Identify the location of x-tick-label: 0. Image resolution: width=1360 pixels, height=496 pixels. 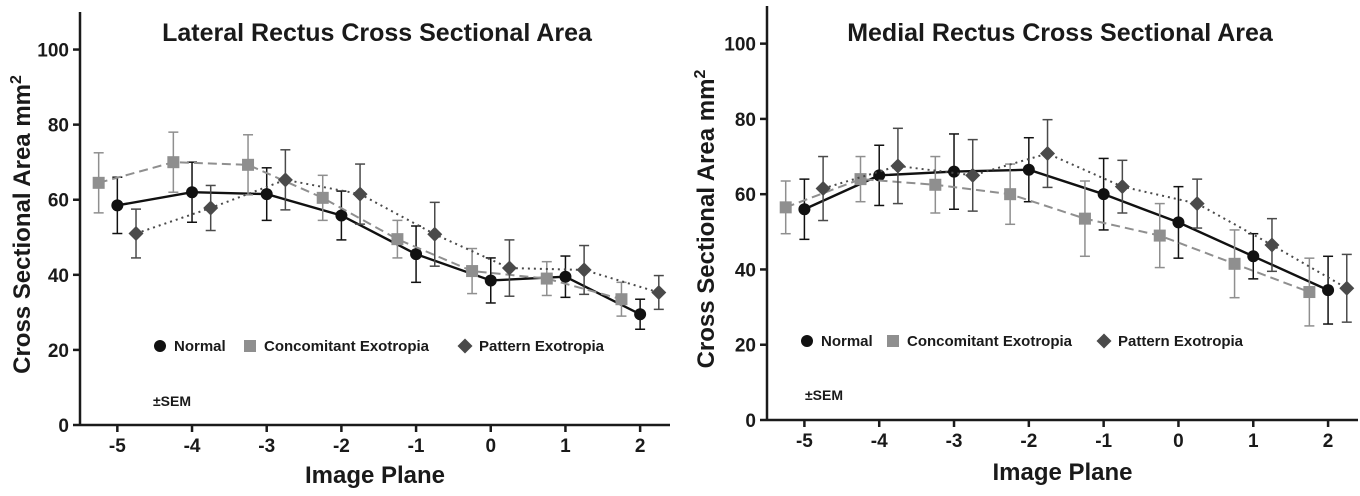
(1178, 441).